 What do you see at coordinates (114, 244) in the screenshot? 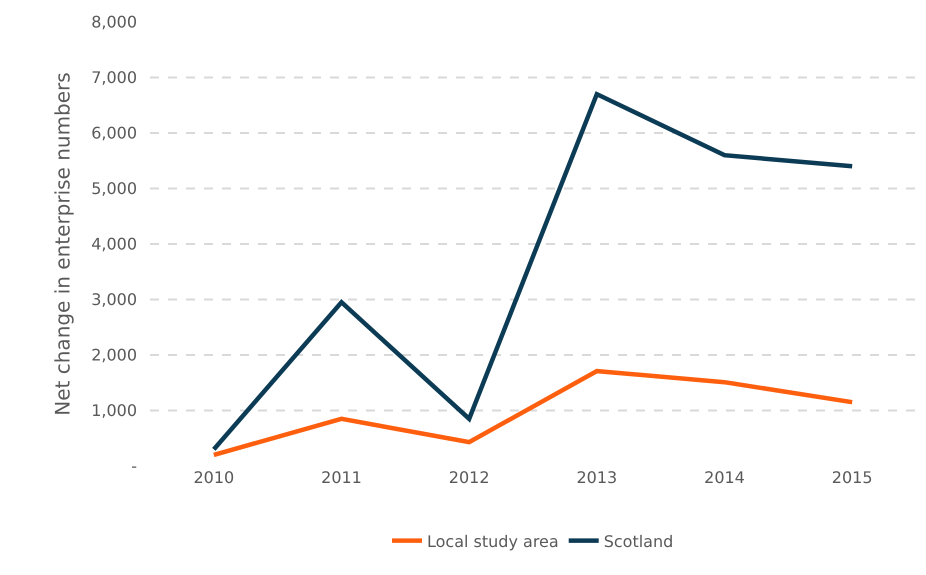
I see `y-tick-label: 4,000` at bounding box center [114, 244].